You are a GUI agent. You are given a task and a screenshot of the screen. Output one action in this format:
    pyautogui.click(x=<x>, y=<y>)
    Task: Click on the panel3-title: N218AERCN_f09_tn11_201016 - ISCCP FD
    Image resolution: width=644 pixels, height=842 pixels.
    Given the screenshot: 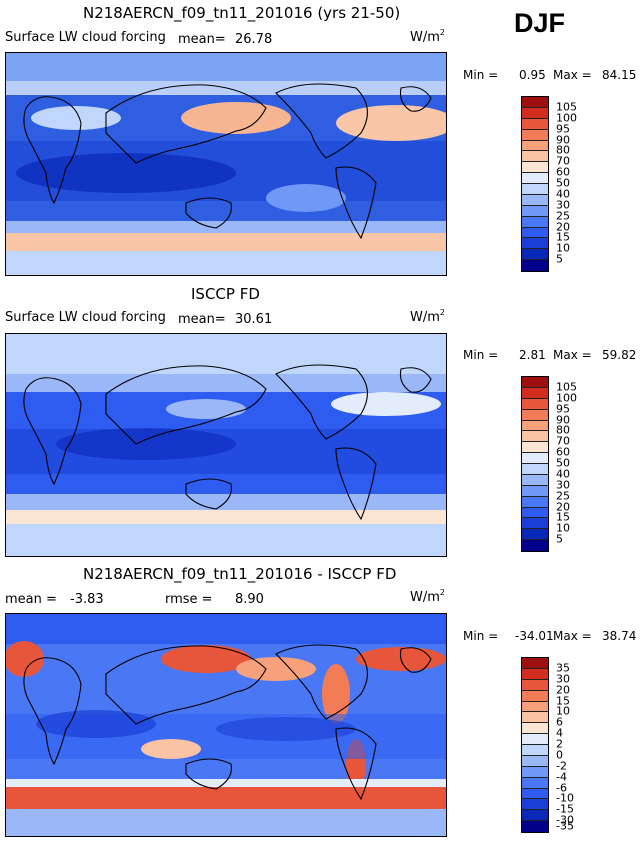 What is the action you would take?
    pyautogui.click(x=240, y=574)
    